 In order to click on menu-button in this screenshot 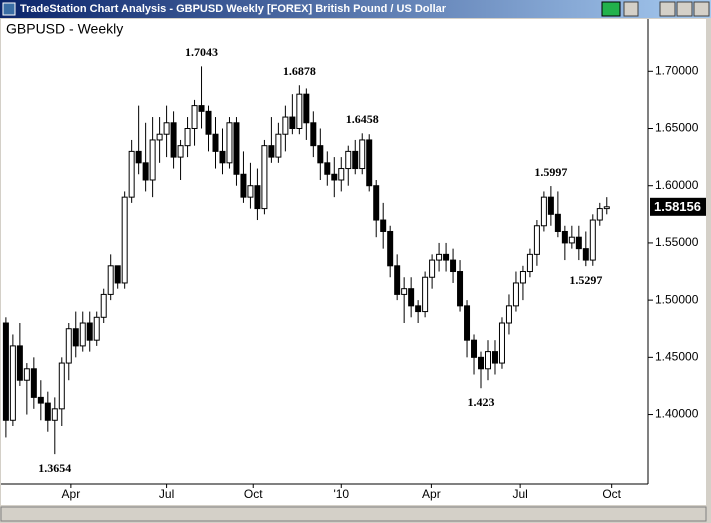, I will do `click(631, 9)`.